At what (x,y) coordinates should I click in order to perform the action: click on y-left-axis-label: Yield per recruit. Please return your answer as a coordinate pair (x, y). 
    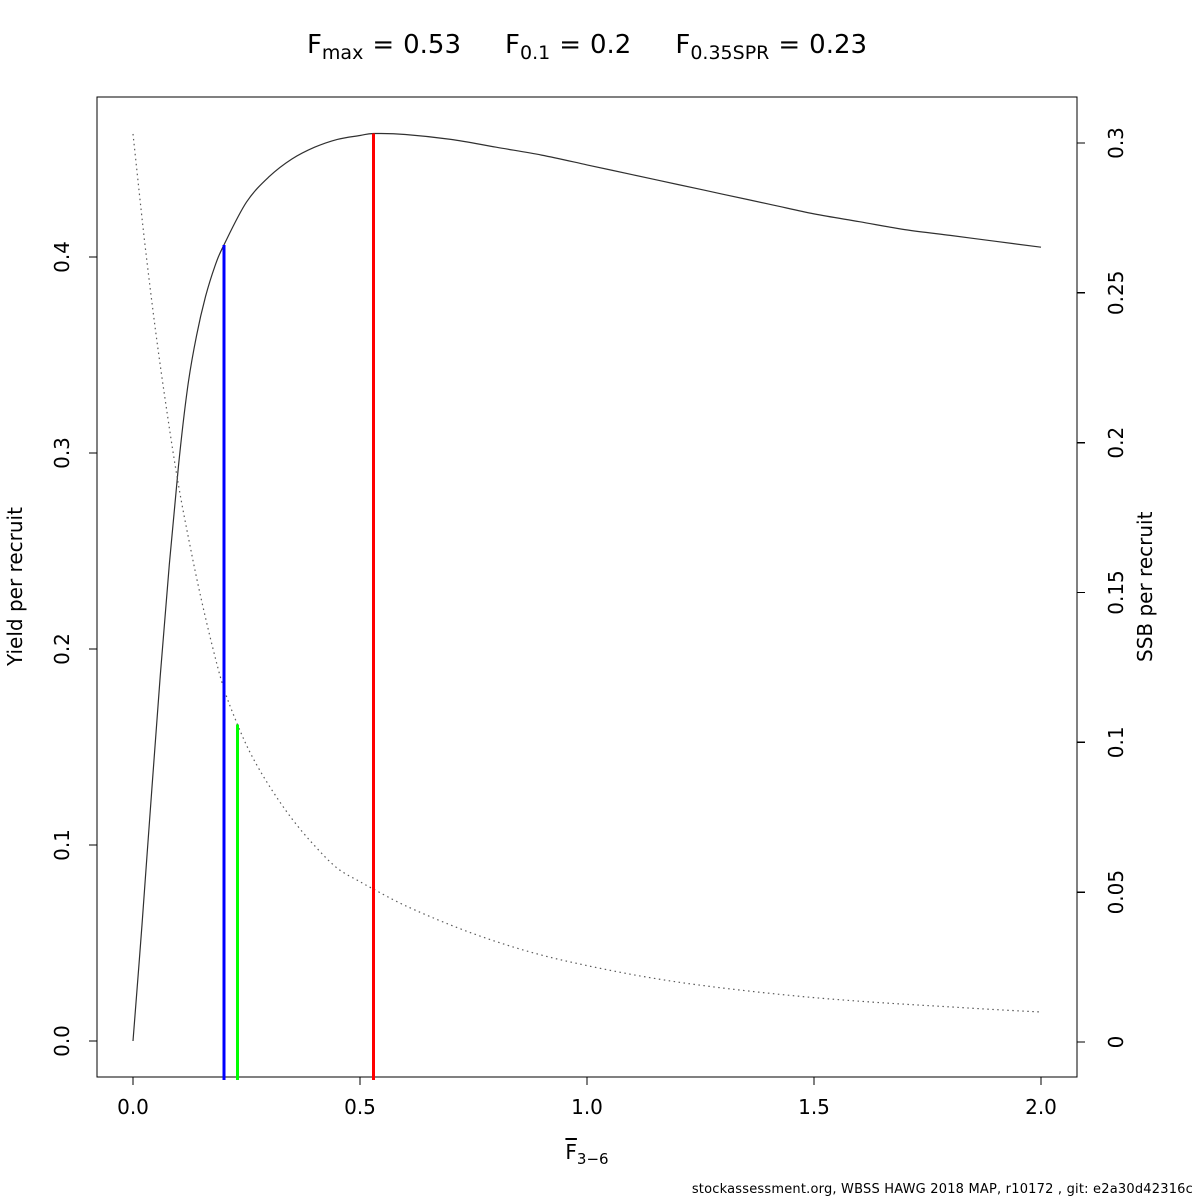
    Looking at the image, I should click on (15, 587).